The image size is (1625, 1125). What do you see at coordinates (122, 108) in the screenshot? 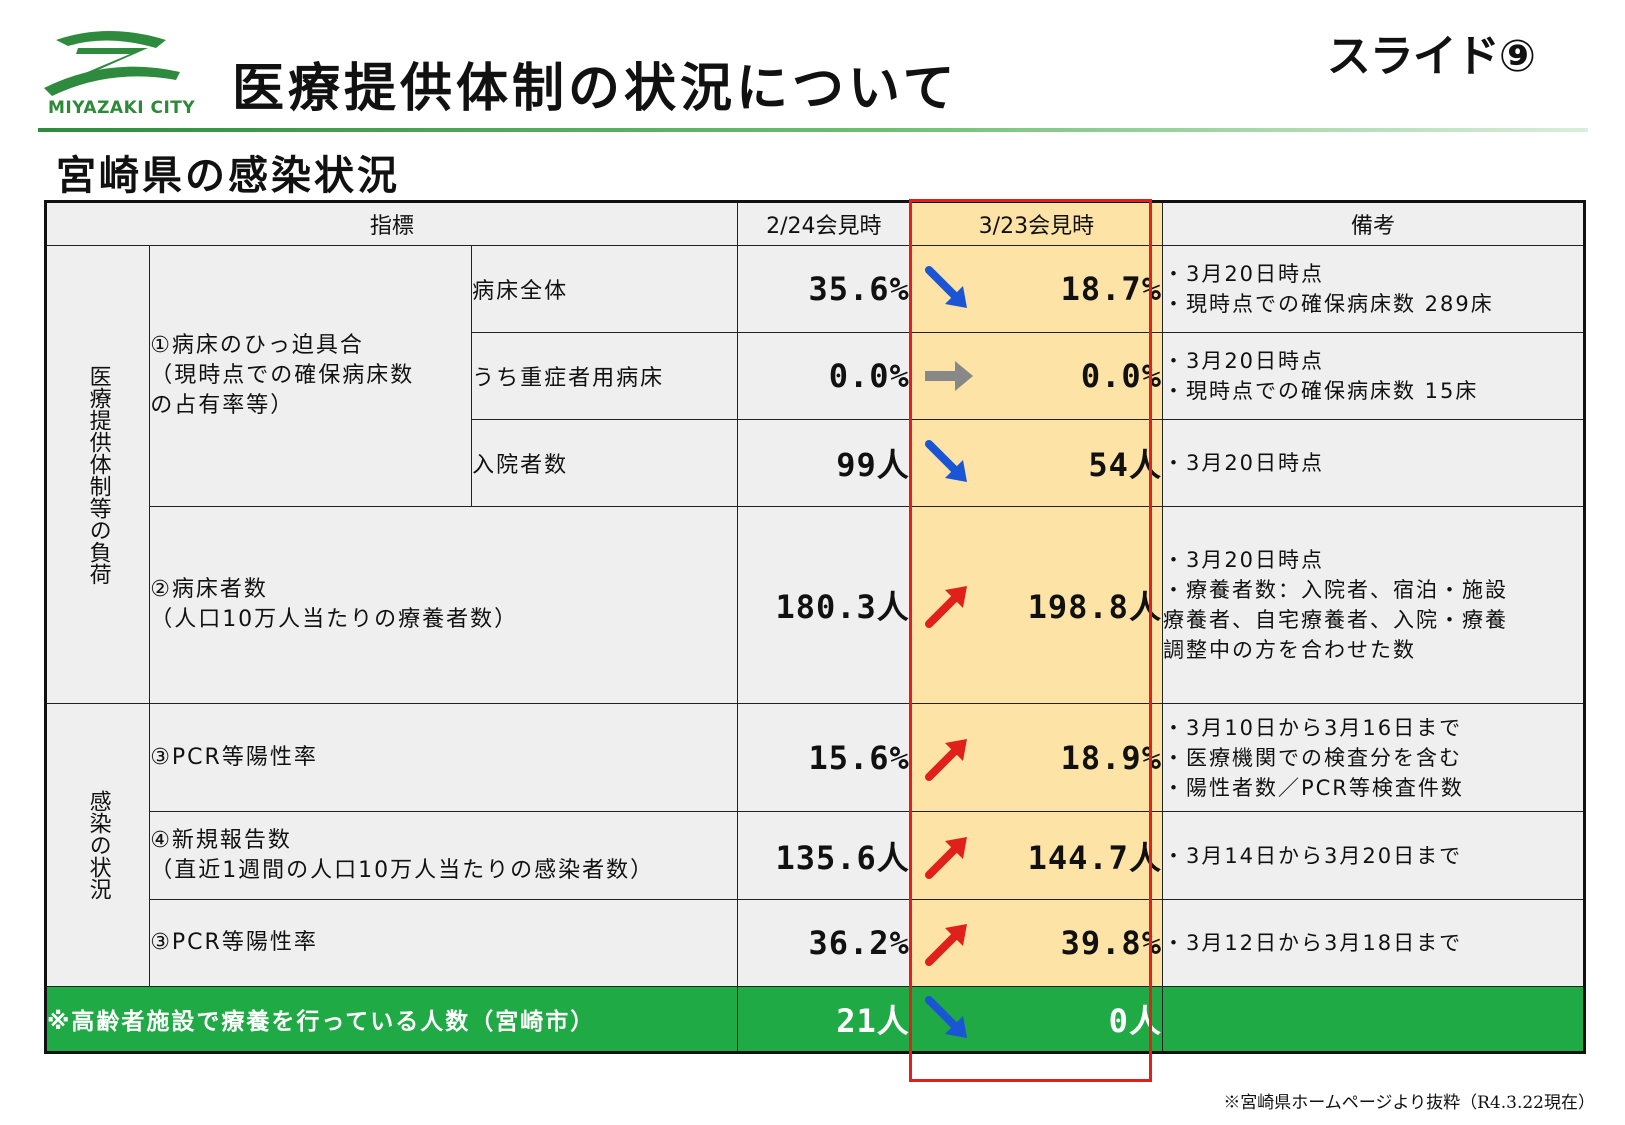
I see `logo-text: MIYAZAKI CITY` at bounding box center [122, 108].